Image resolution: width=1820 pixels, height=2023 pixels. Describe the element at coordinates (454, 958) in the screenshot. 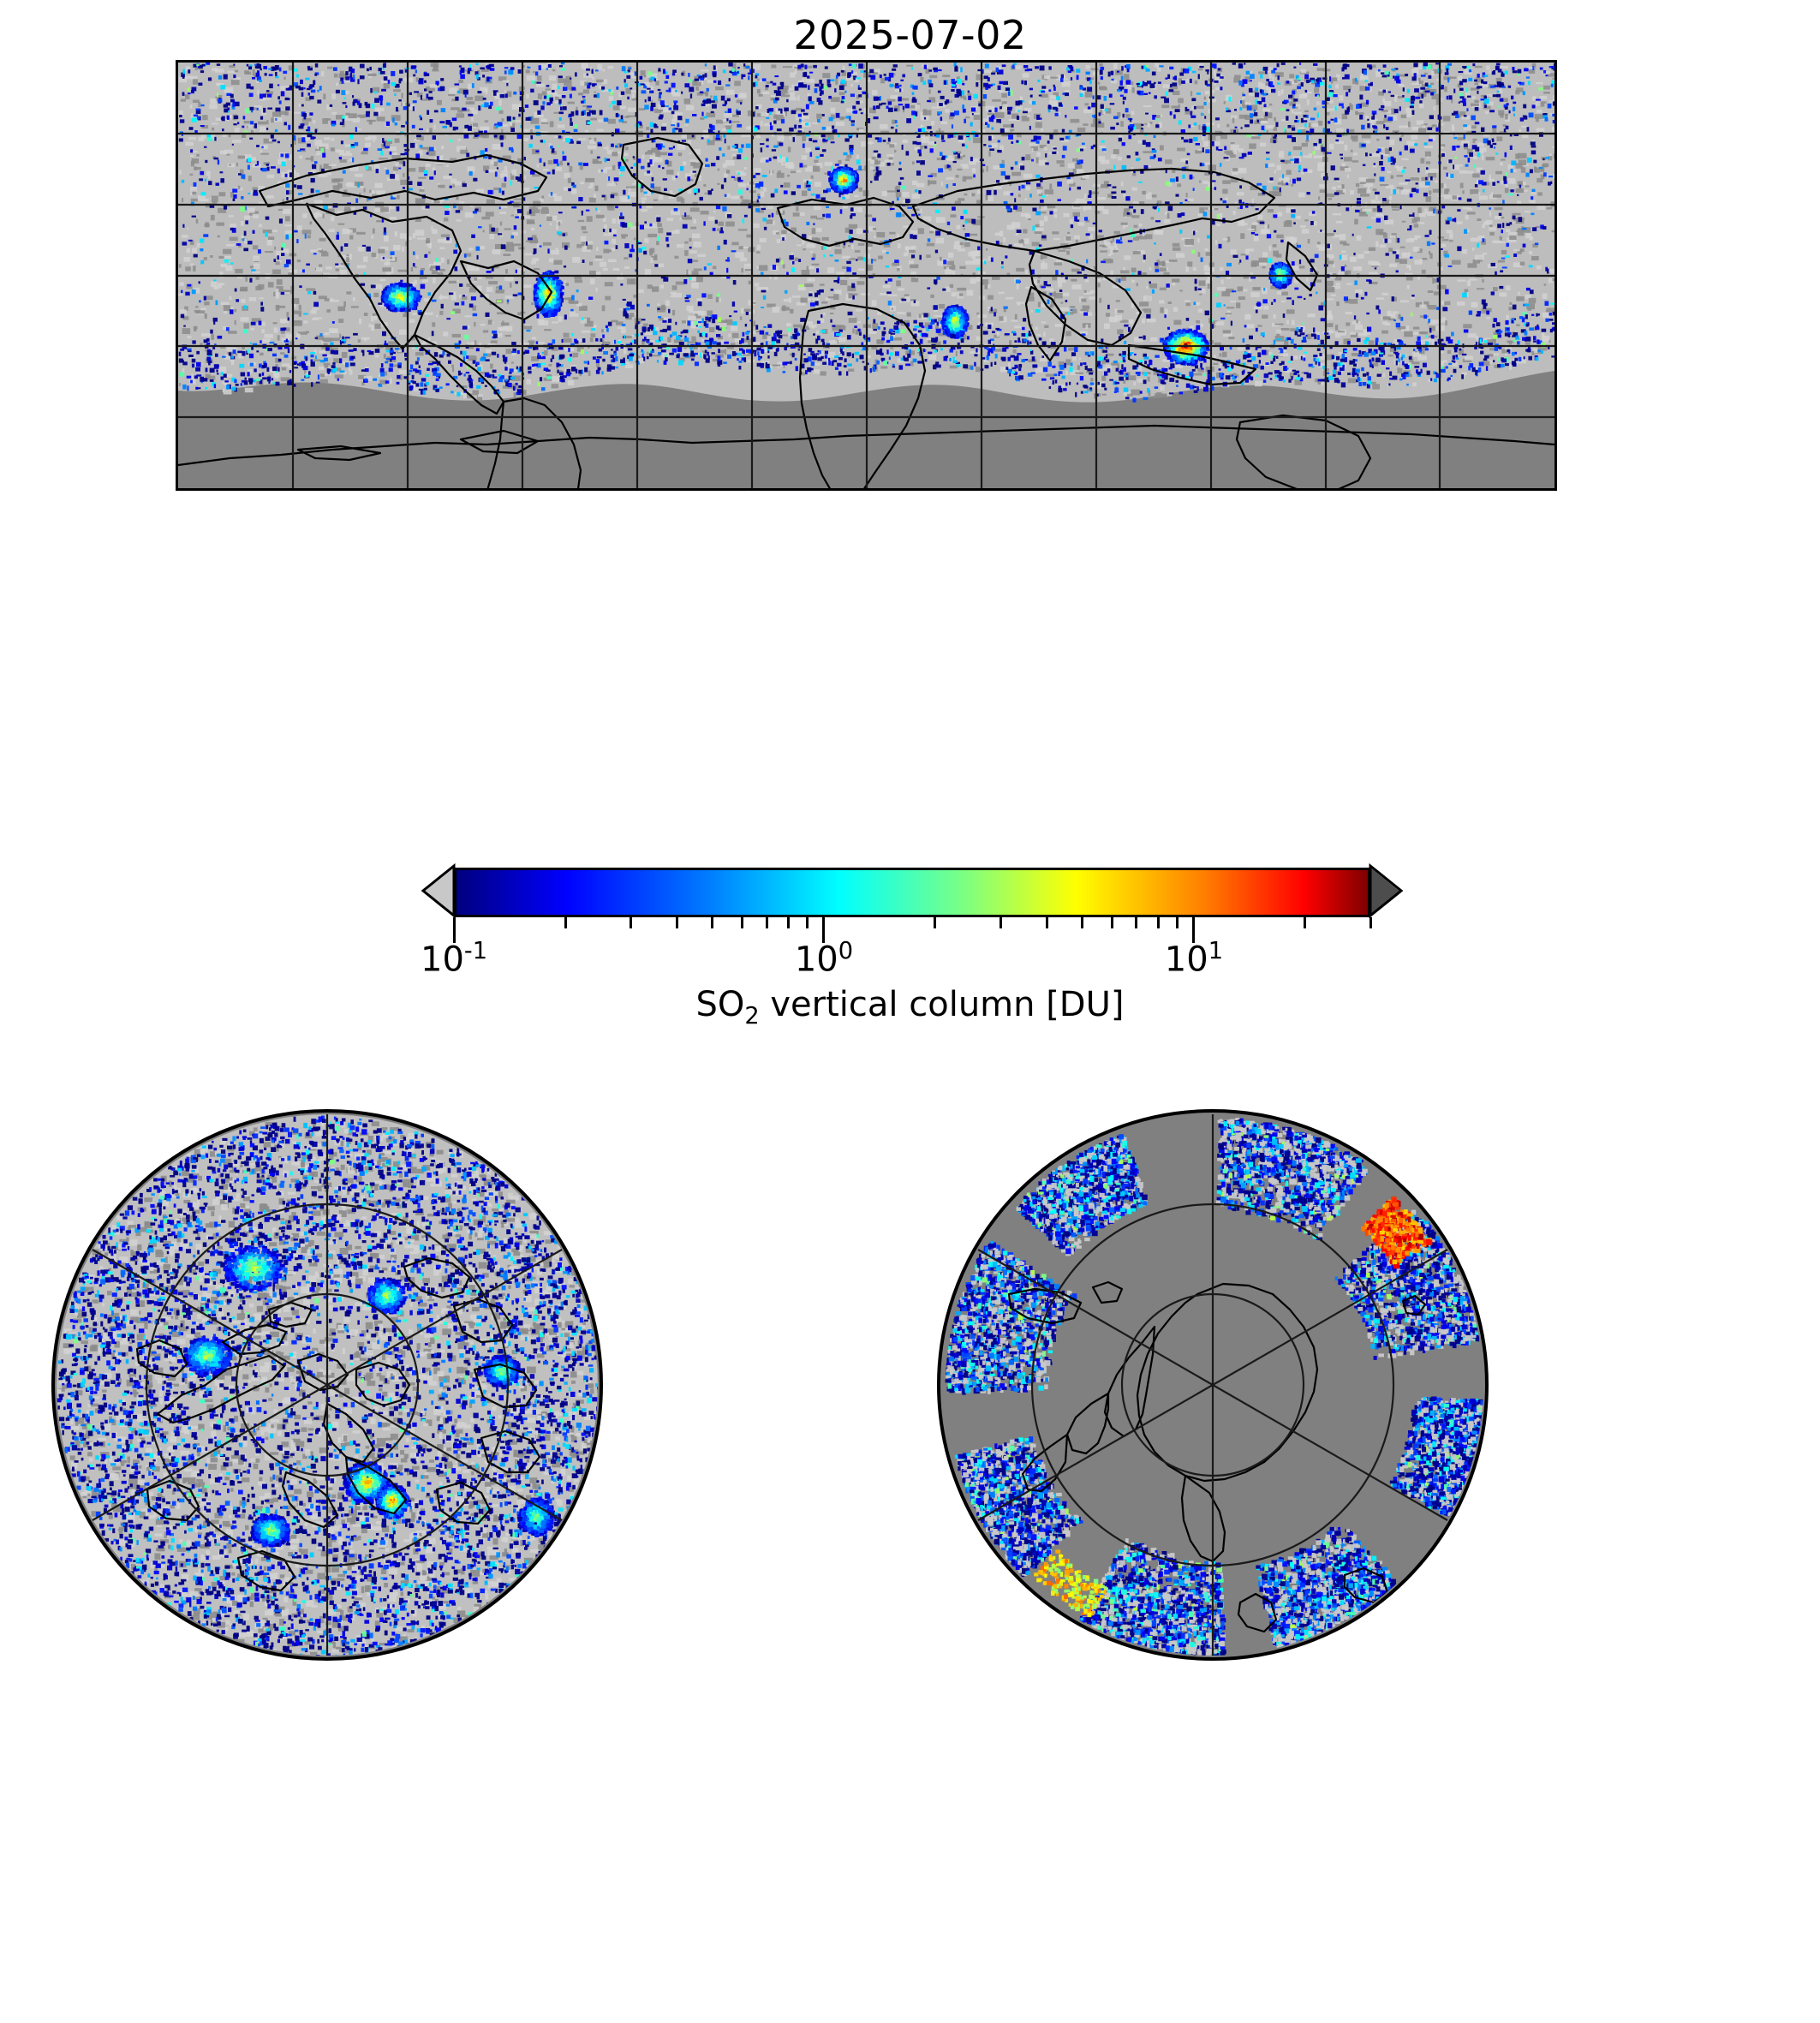

I see `colorbar-tick-label: 10-1` at that location.